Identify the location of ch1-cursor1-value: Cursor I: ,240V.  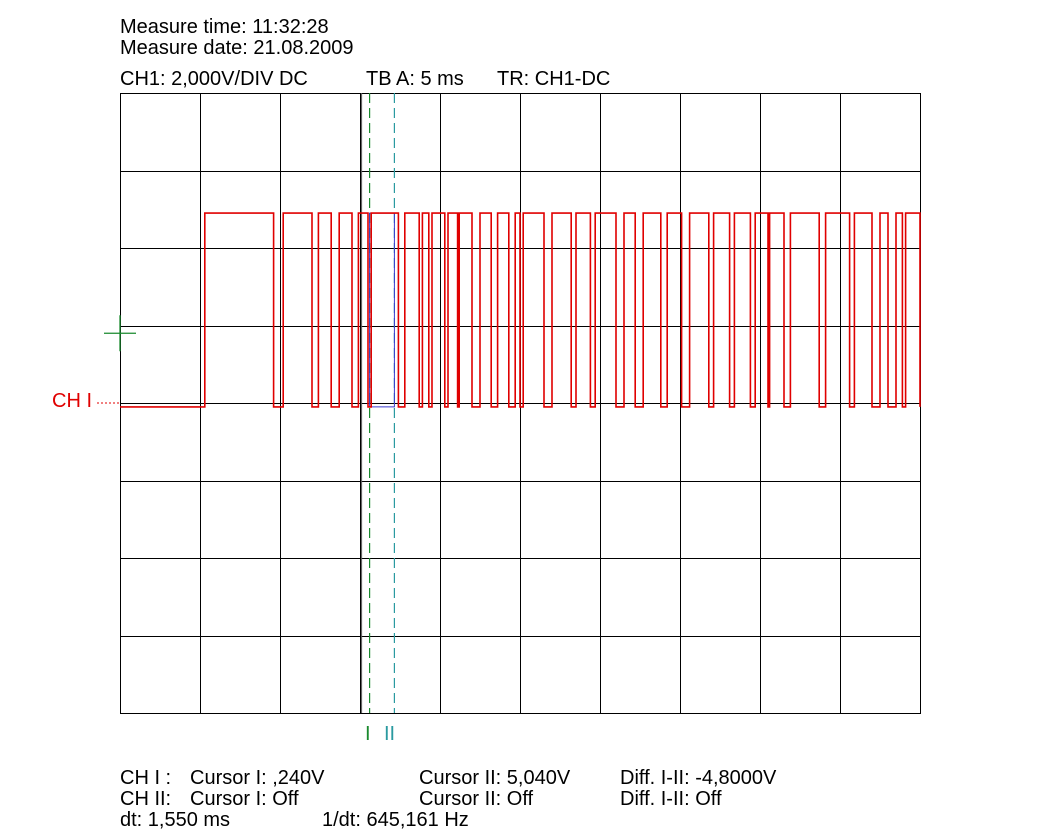
(257, 778).